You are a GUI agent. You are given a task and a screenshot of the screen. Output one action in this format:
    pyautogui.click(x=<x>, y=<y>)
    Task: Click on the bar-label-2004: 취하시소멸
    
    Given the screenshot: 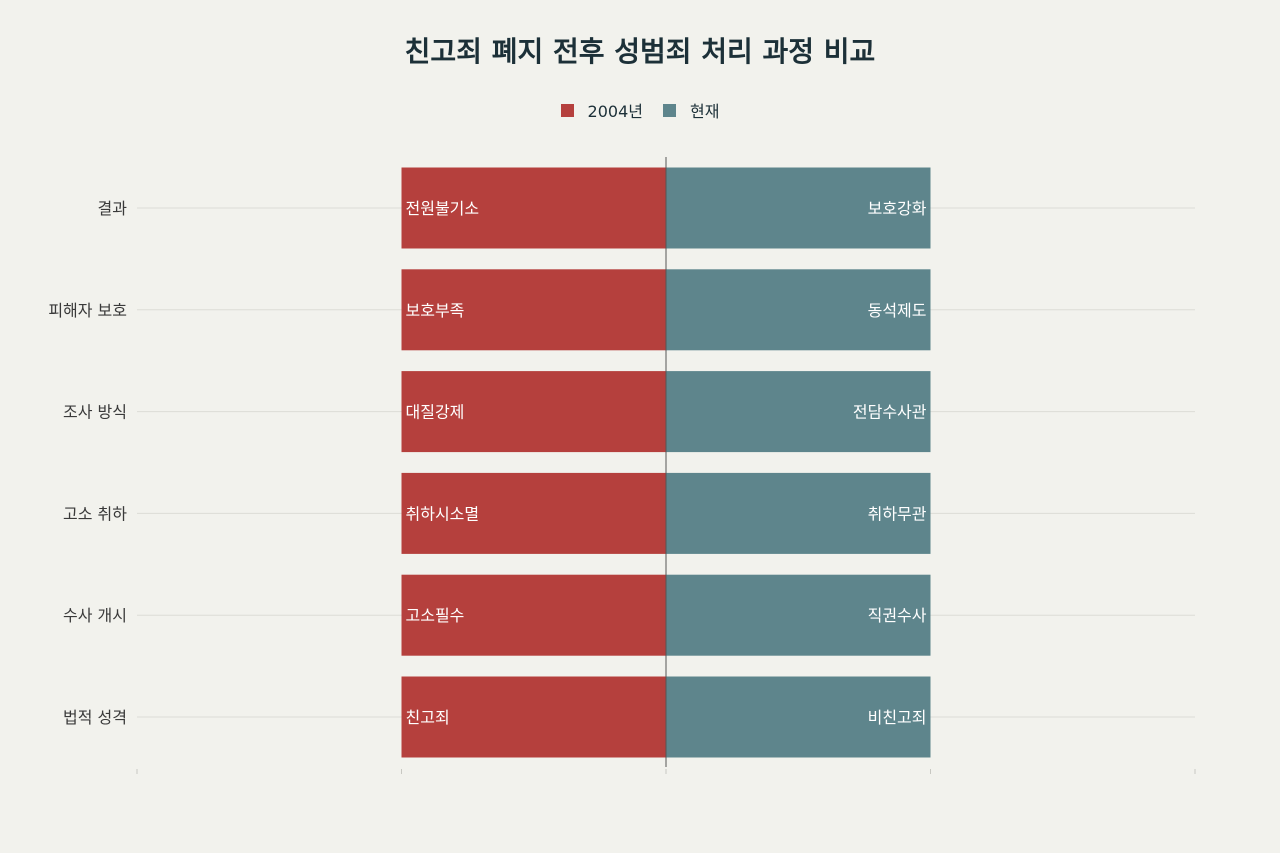 What is the action you would take?
    pyautogui.click(x=443, y=513)
    